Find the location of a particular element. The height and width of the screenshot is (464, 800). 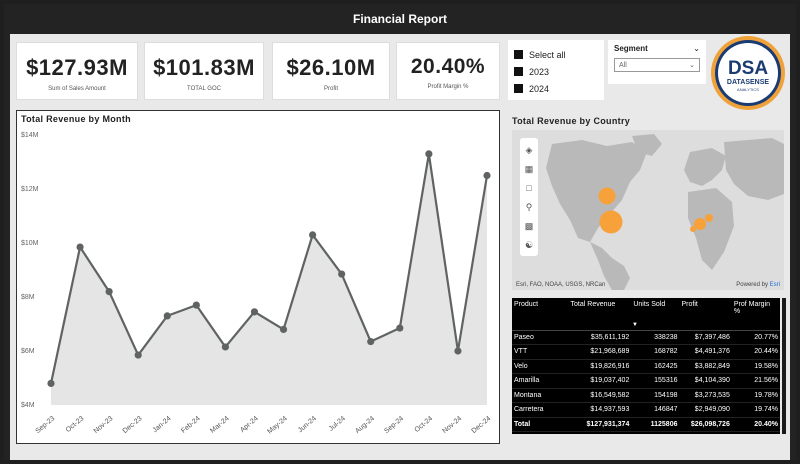

table-row: Paseo $35,611,192 338238 $7,397,486 20.77% is located at coordinates (646, 337).